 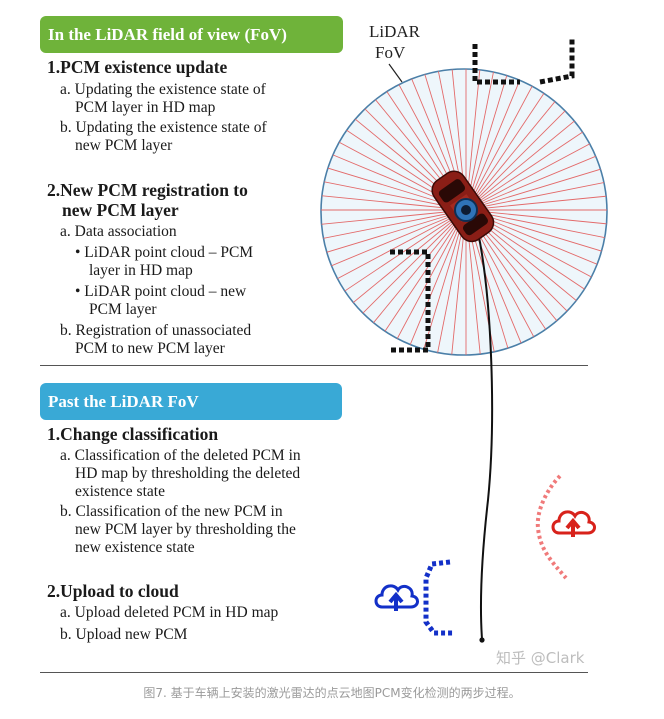 I want to click on step1-b-line1: b. Updating the existence state of, so click(x=163, y=127).